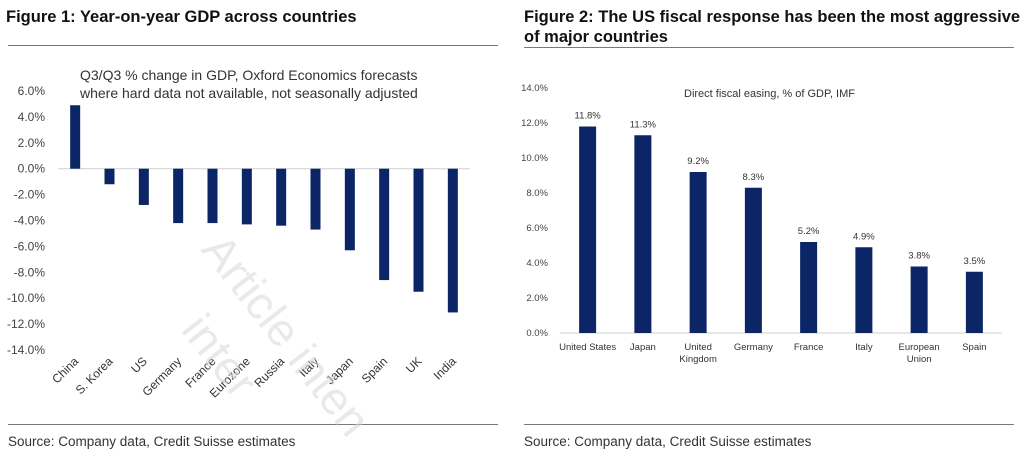 The image size is (1024, 462). Describe the element at coordinates (139, 365) in the screenshot. I see `x-tick-label: US` at that location.